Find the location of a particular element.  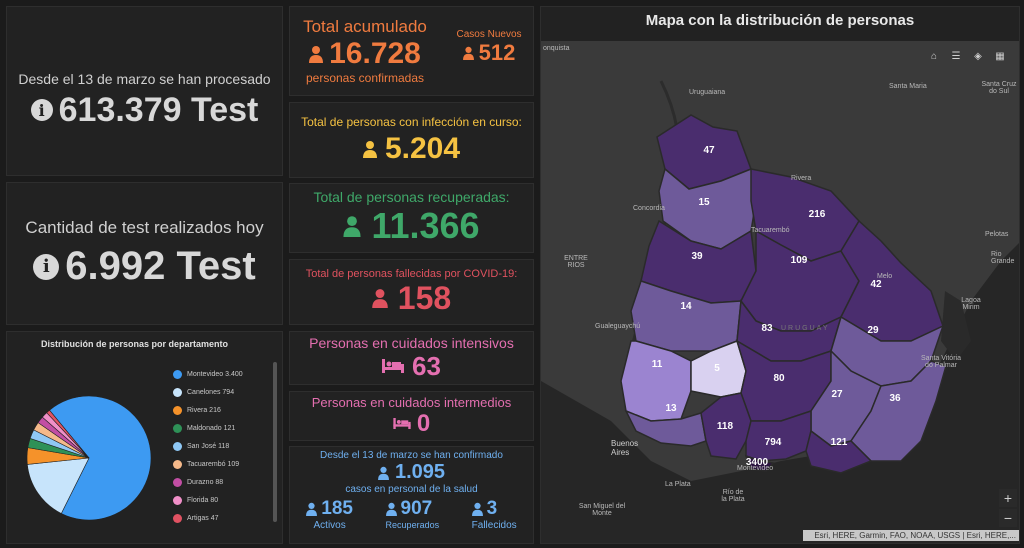

fallecidos-block: 3 Fallecidos is located at coordinates (494, 514).